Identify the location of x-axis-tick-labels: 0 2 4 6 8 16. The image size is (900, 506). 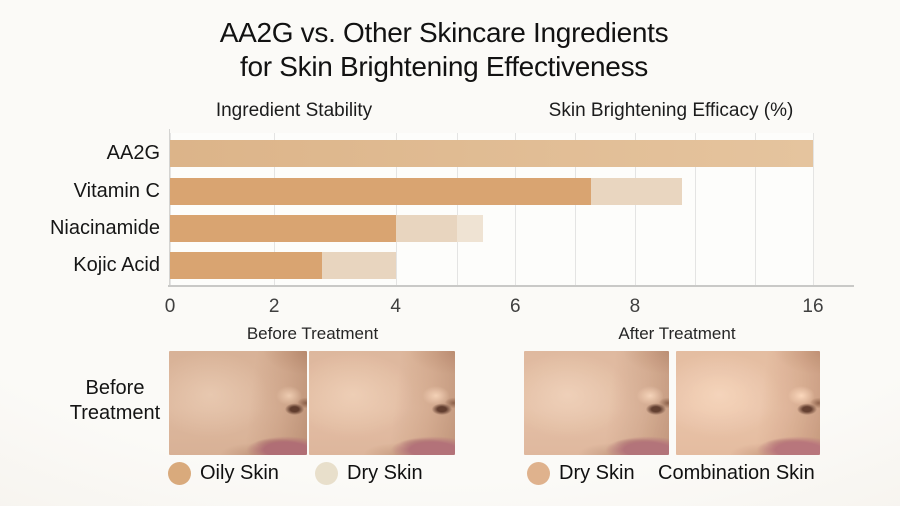
(494, 307).